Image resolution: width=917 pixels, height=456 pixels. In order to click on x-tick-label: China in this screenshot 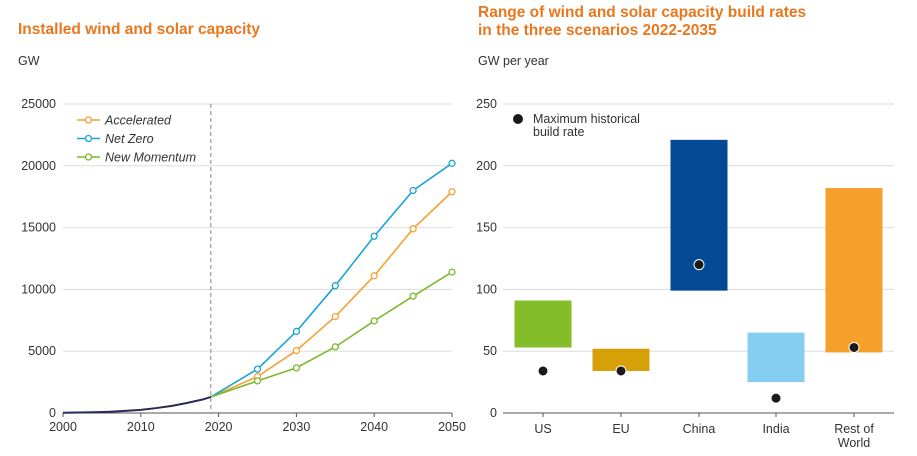, I will do `click(699, 429)`.